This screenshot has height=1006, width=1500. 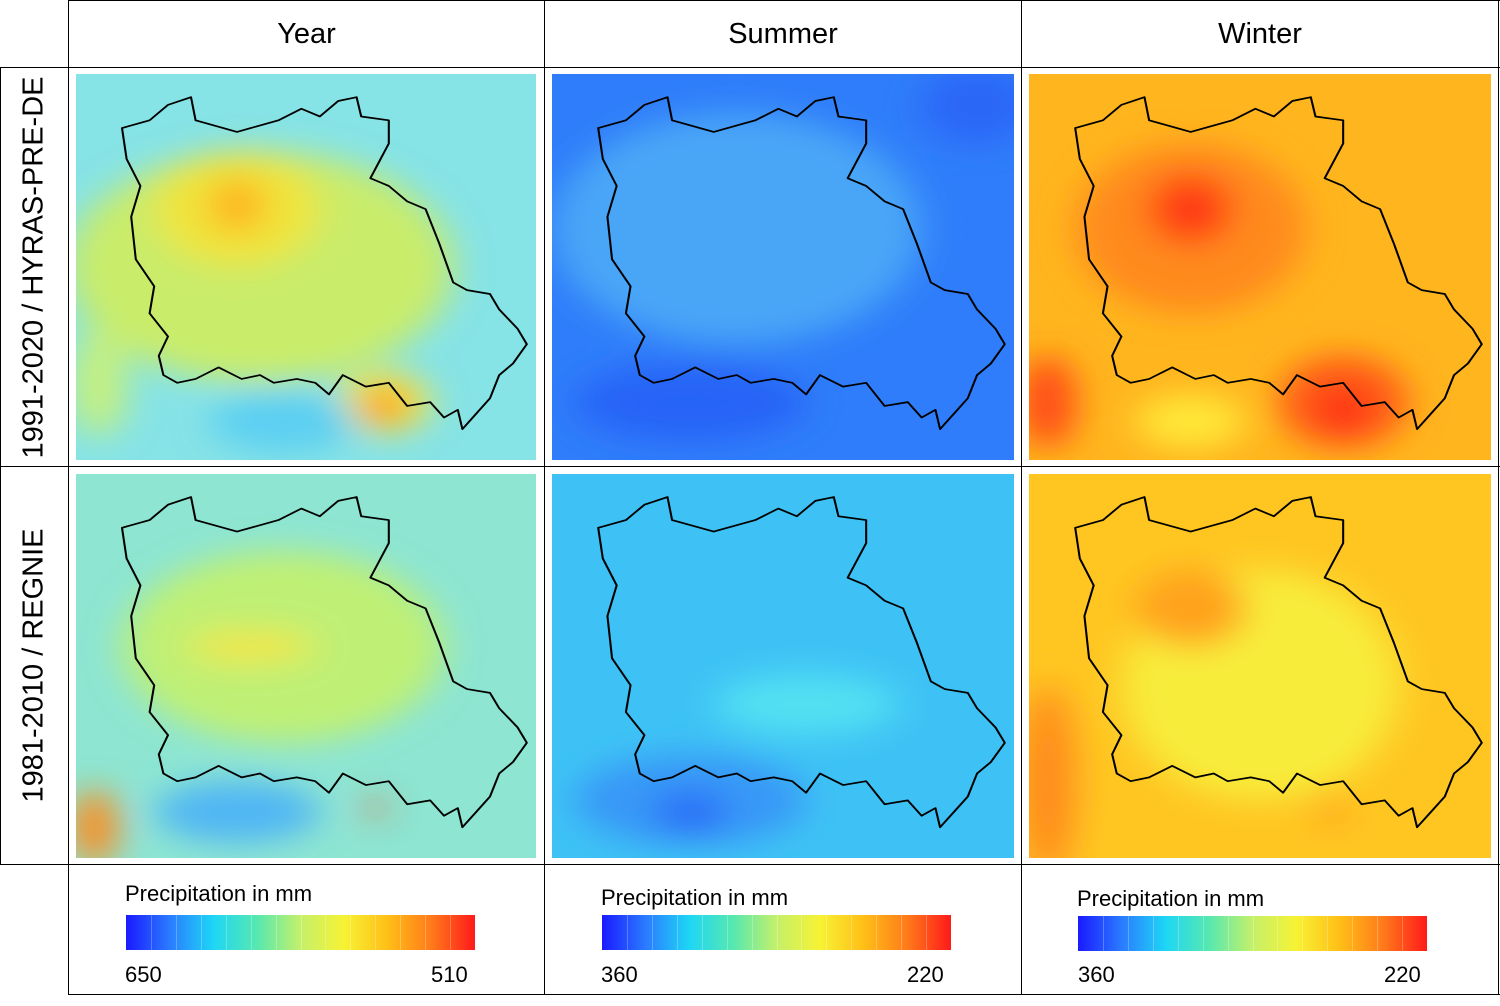 I want to click on grid-right-border, so click(x=1498, y=497).